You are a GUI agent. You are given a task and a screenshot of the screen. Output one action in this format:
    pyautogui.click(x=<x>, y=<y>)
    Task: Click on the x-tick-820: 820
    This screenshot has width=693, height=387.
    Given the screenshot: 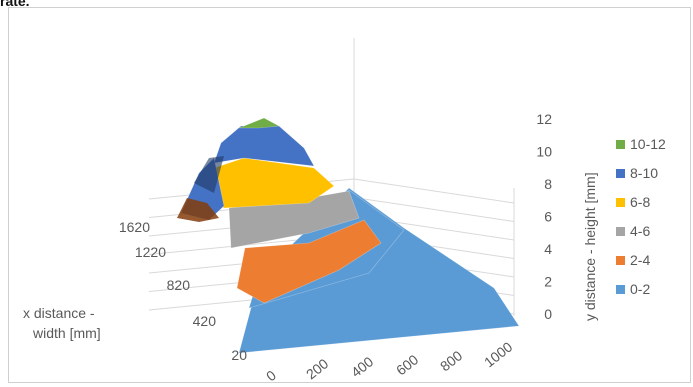 What is the action you would take?
    pyautogui.click(x=179, y=285)
    